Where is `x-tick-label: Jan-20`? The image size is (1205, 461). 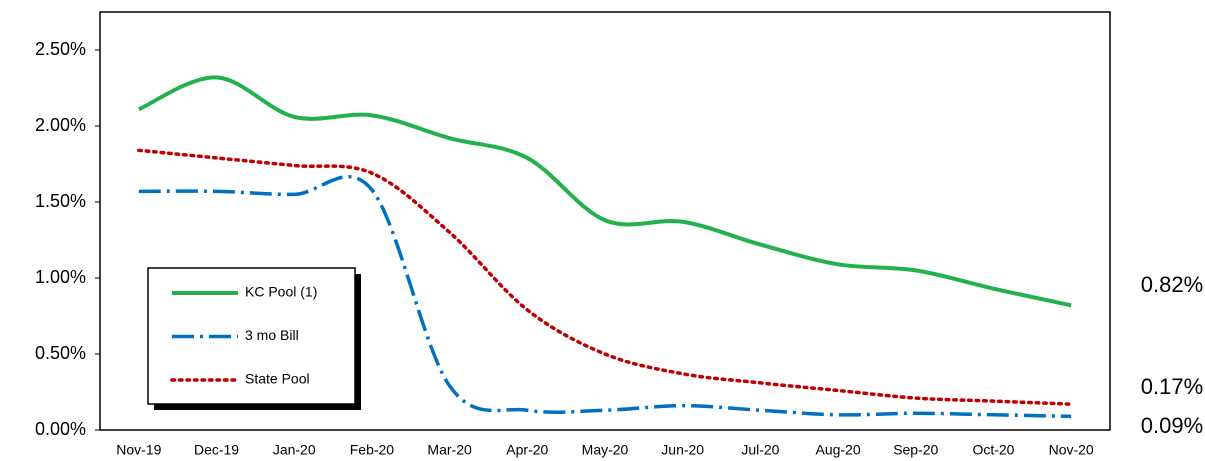
x-tick-label: Jan-20 is located at coordinates (294, 450).